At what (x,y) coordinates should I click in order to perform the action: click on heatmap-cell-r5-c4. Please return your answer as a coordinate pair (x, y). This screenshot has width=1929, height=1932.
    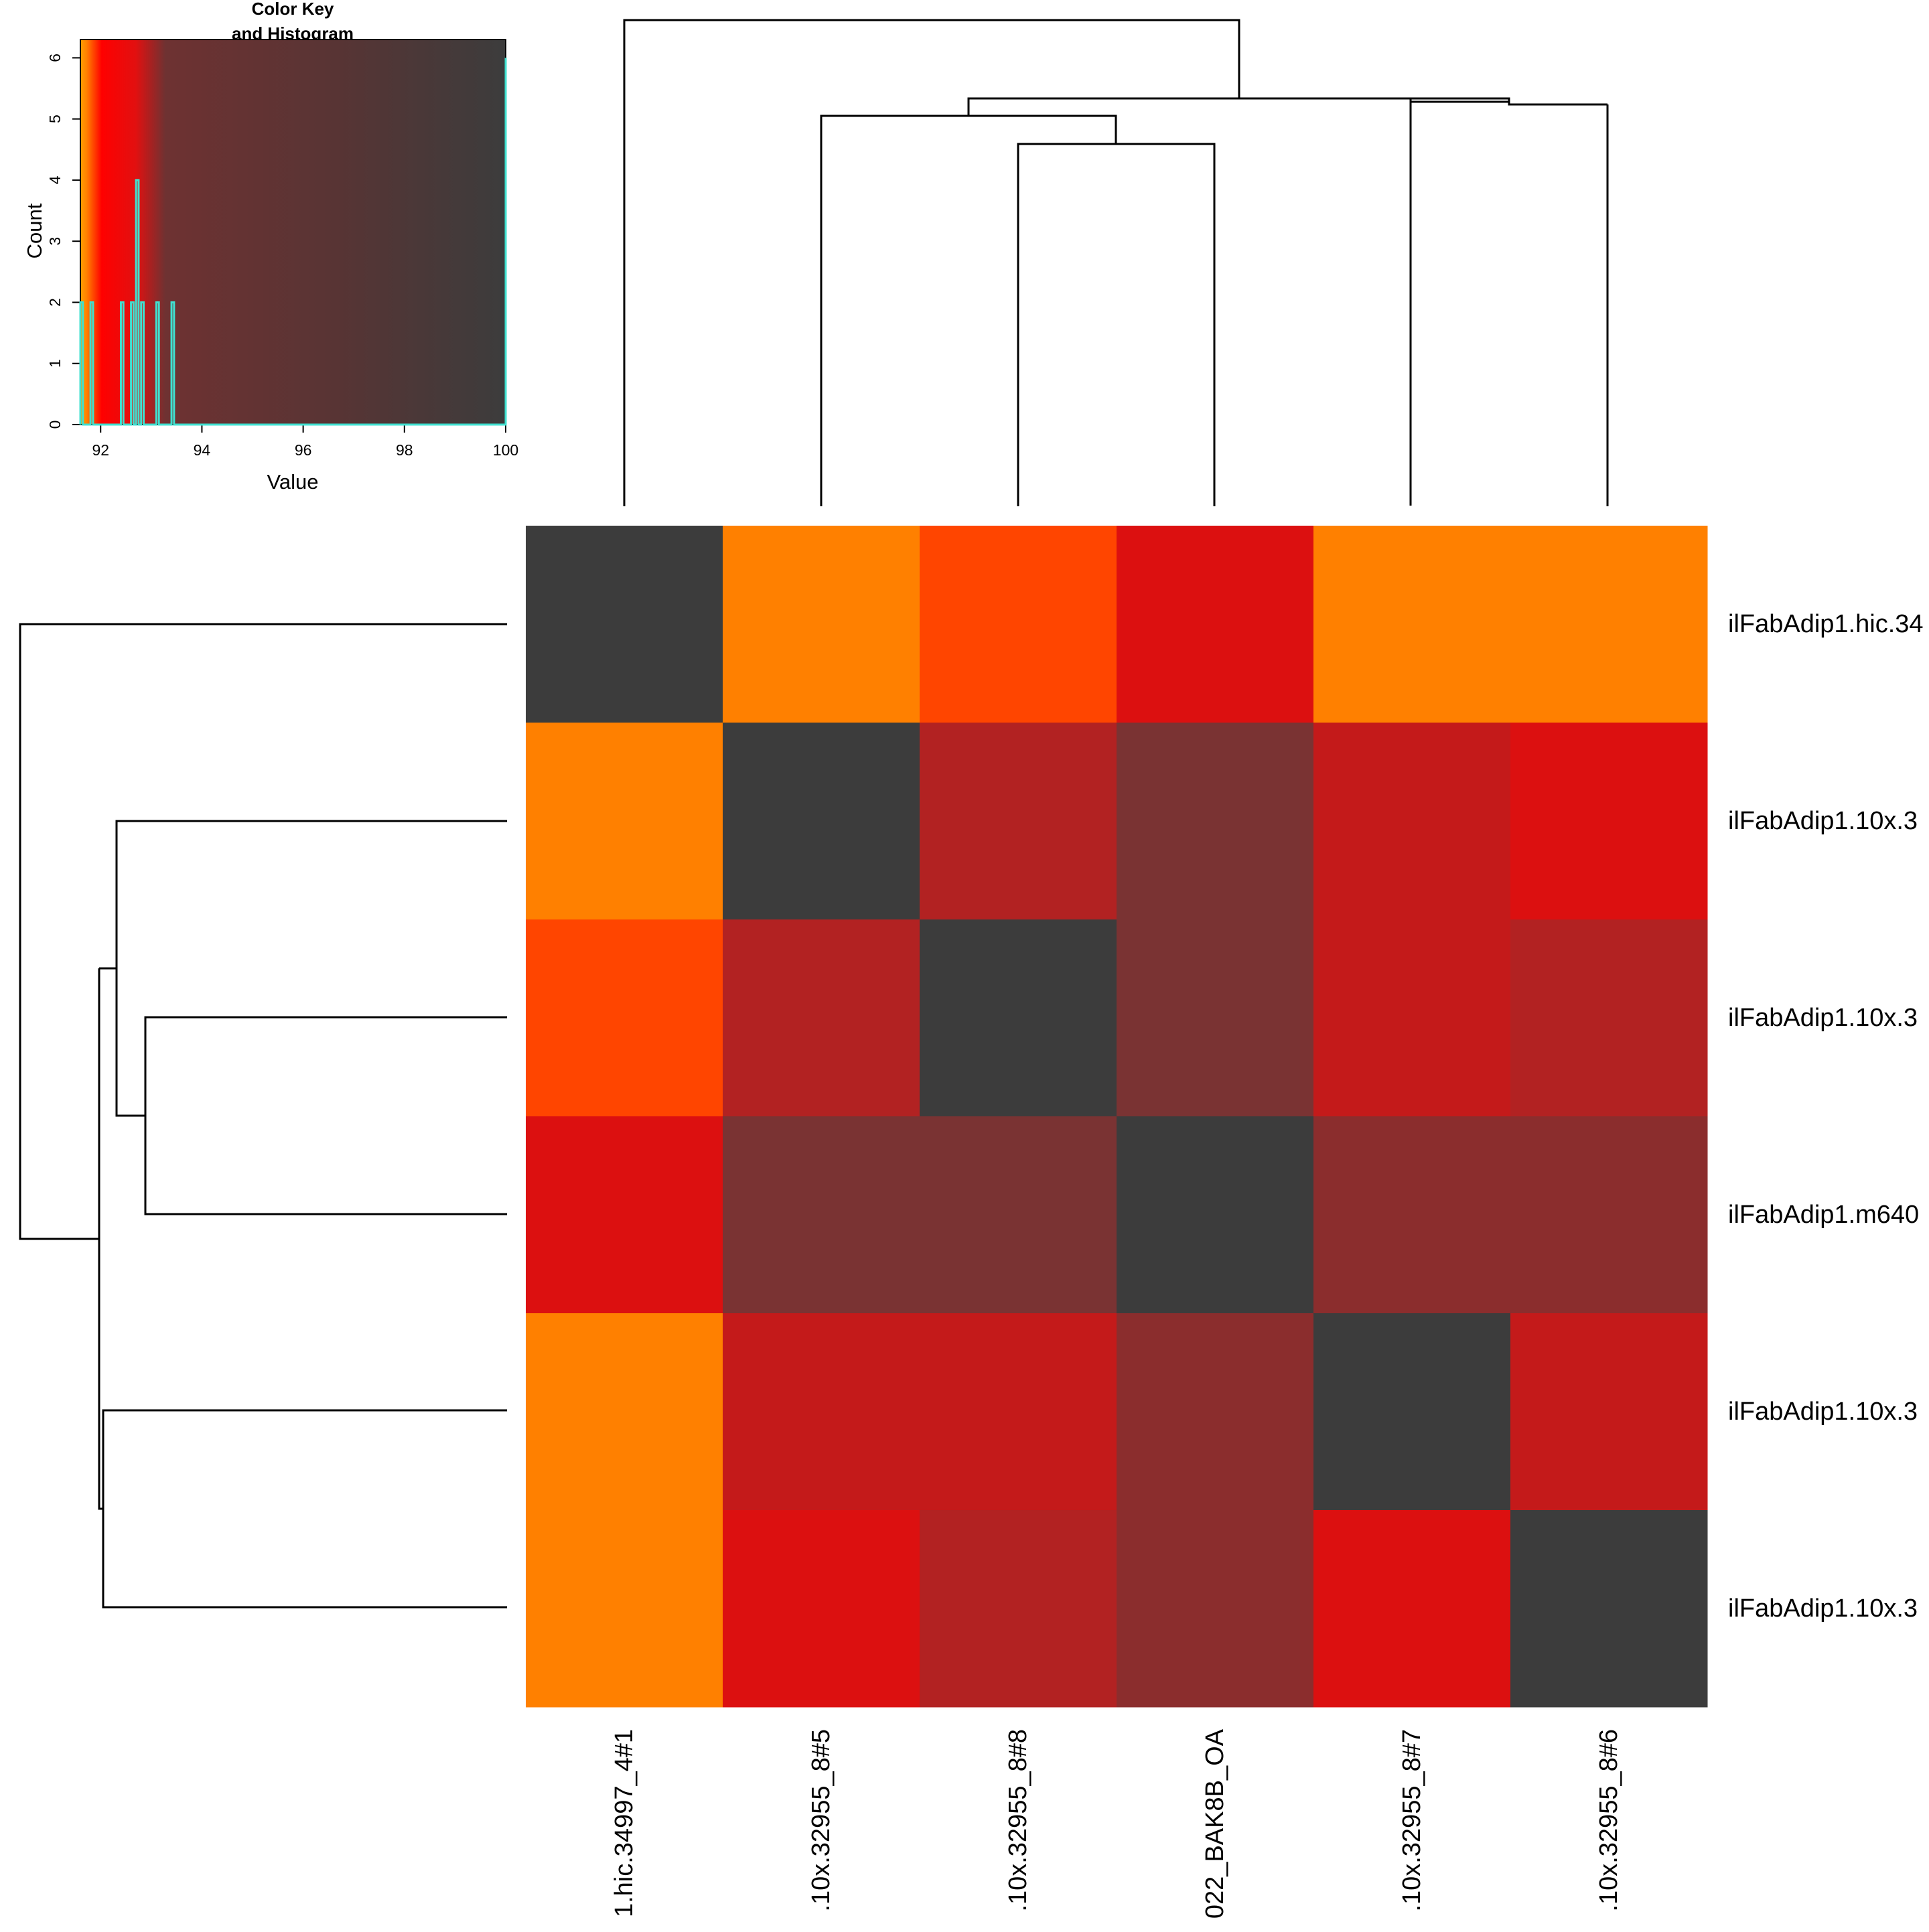
    Looking at the image, I should click on (1215, 1412).